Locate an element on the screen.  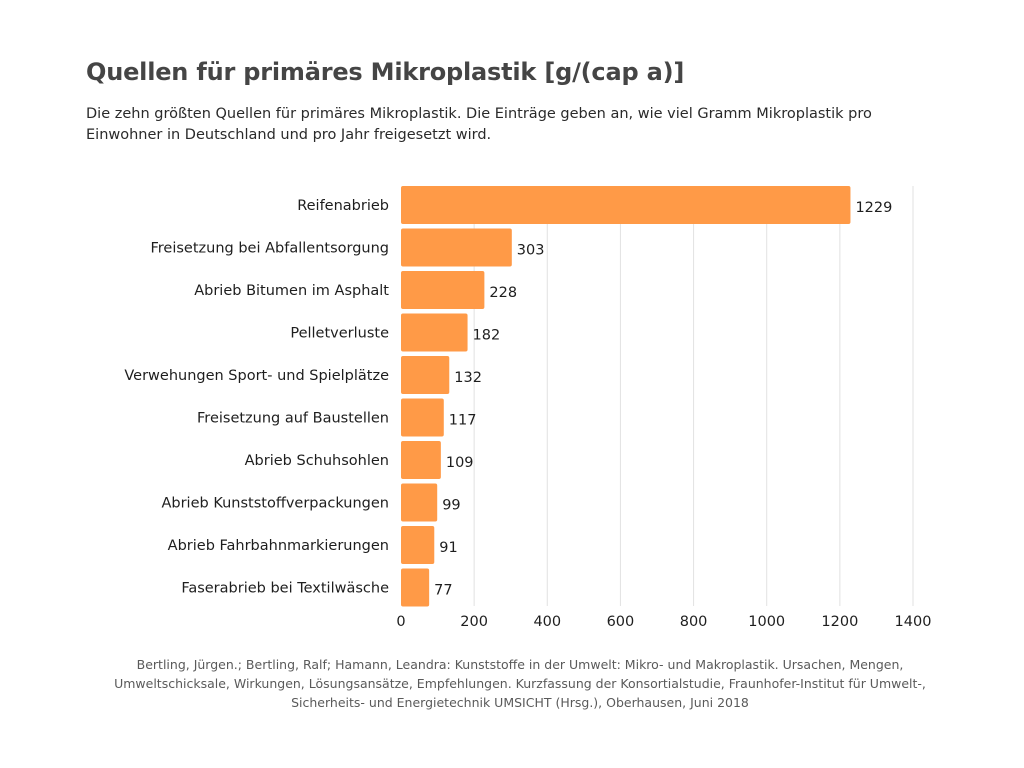
value-label: 109 is located at coordinates (460, 463).